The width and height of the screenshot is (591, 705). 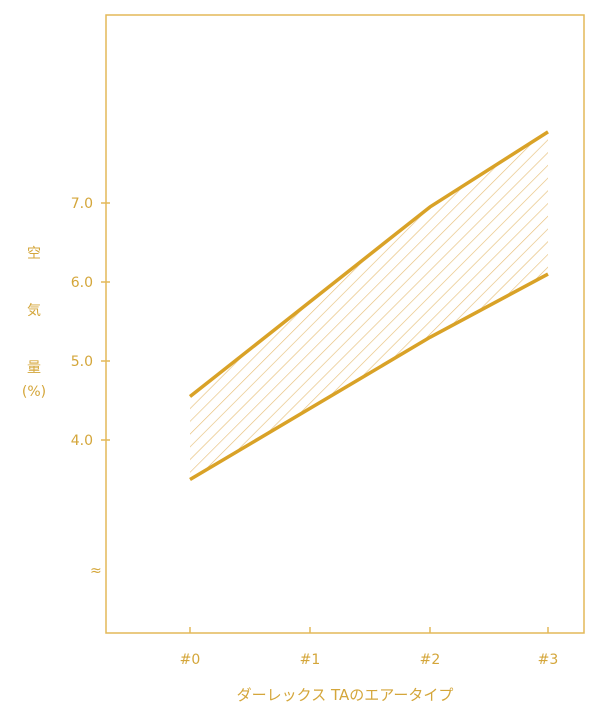 What do you see at coordinates (548, 660) in the screenshot?
I see `x-tick-label: #3` at bounding box center [548, 660].